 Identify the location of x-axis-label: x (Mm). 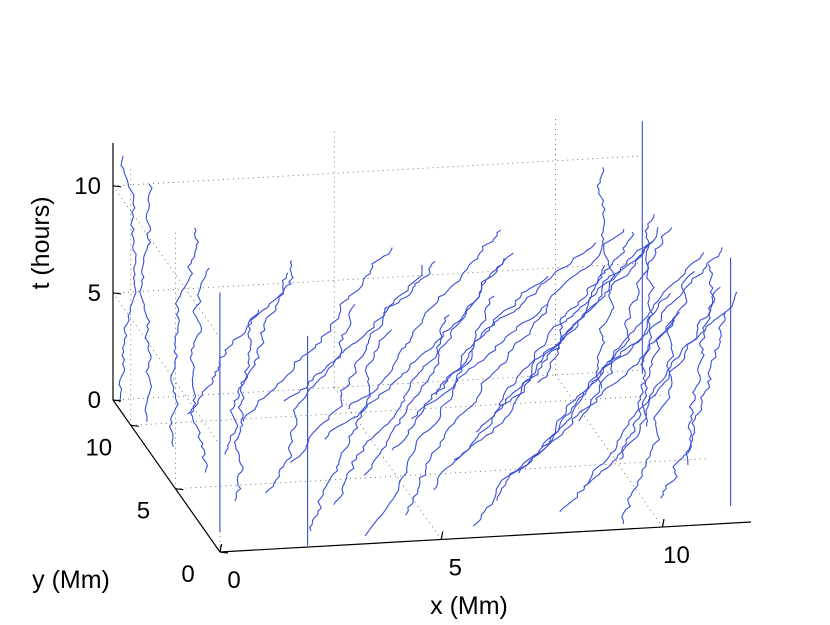
(469, 606).